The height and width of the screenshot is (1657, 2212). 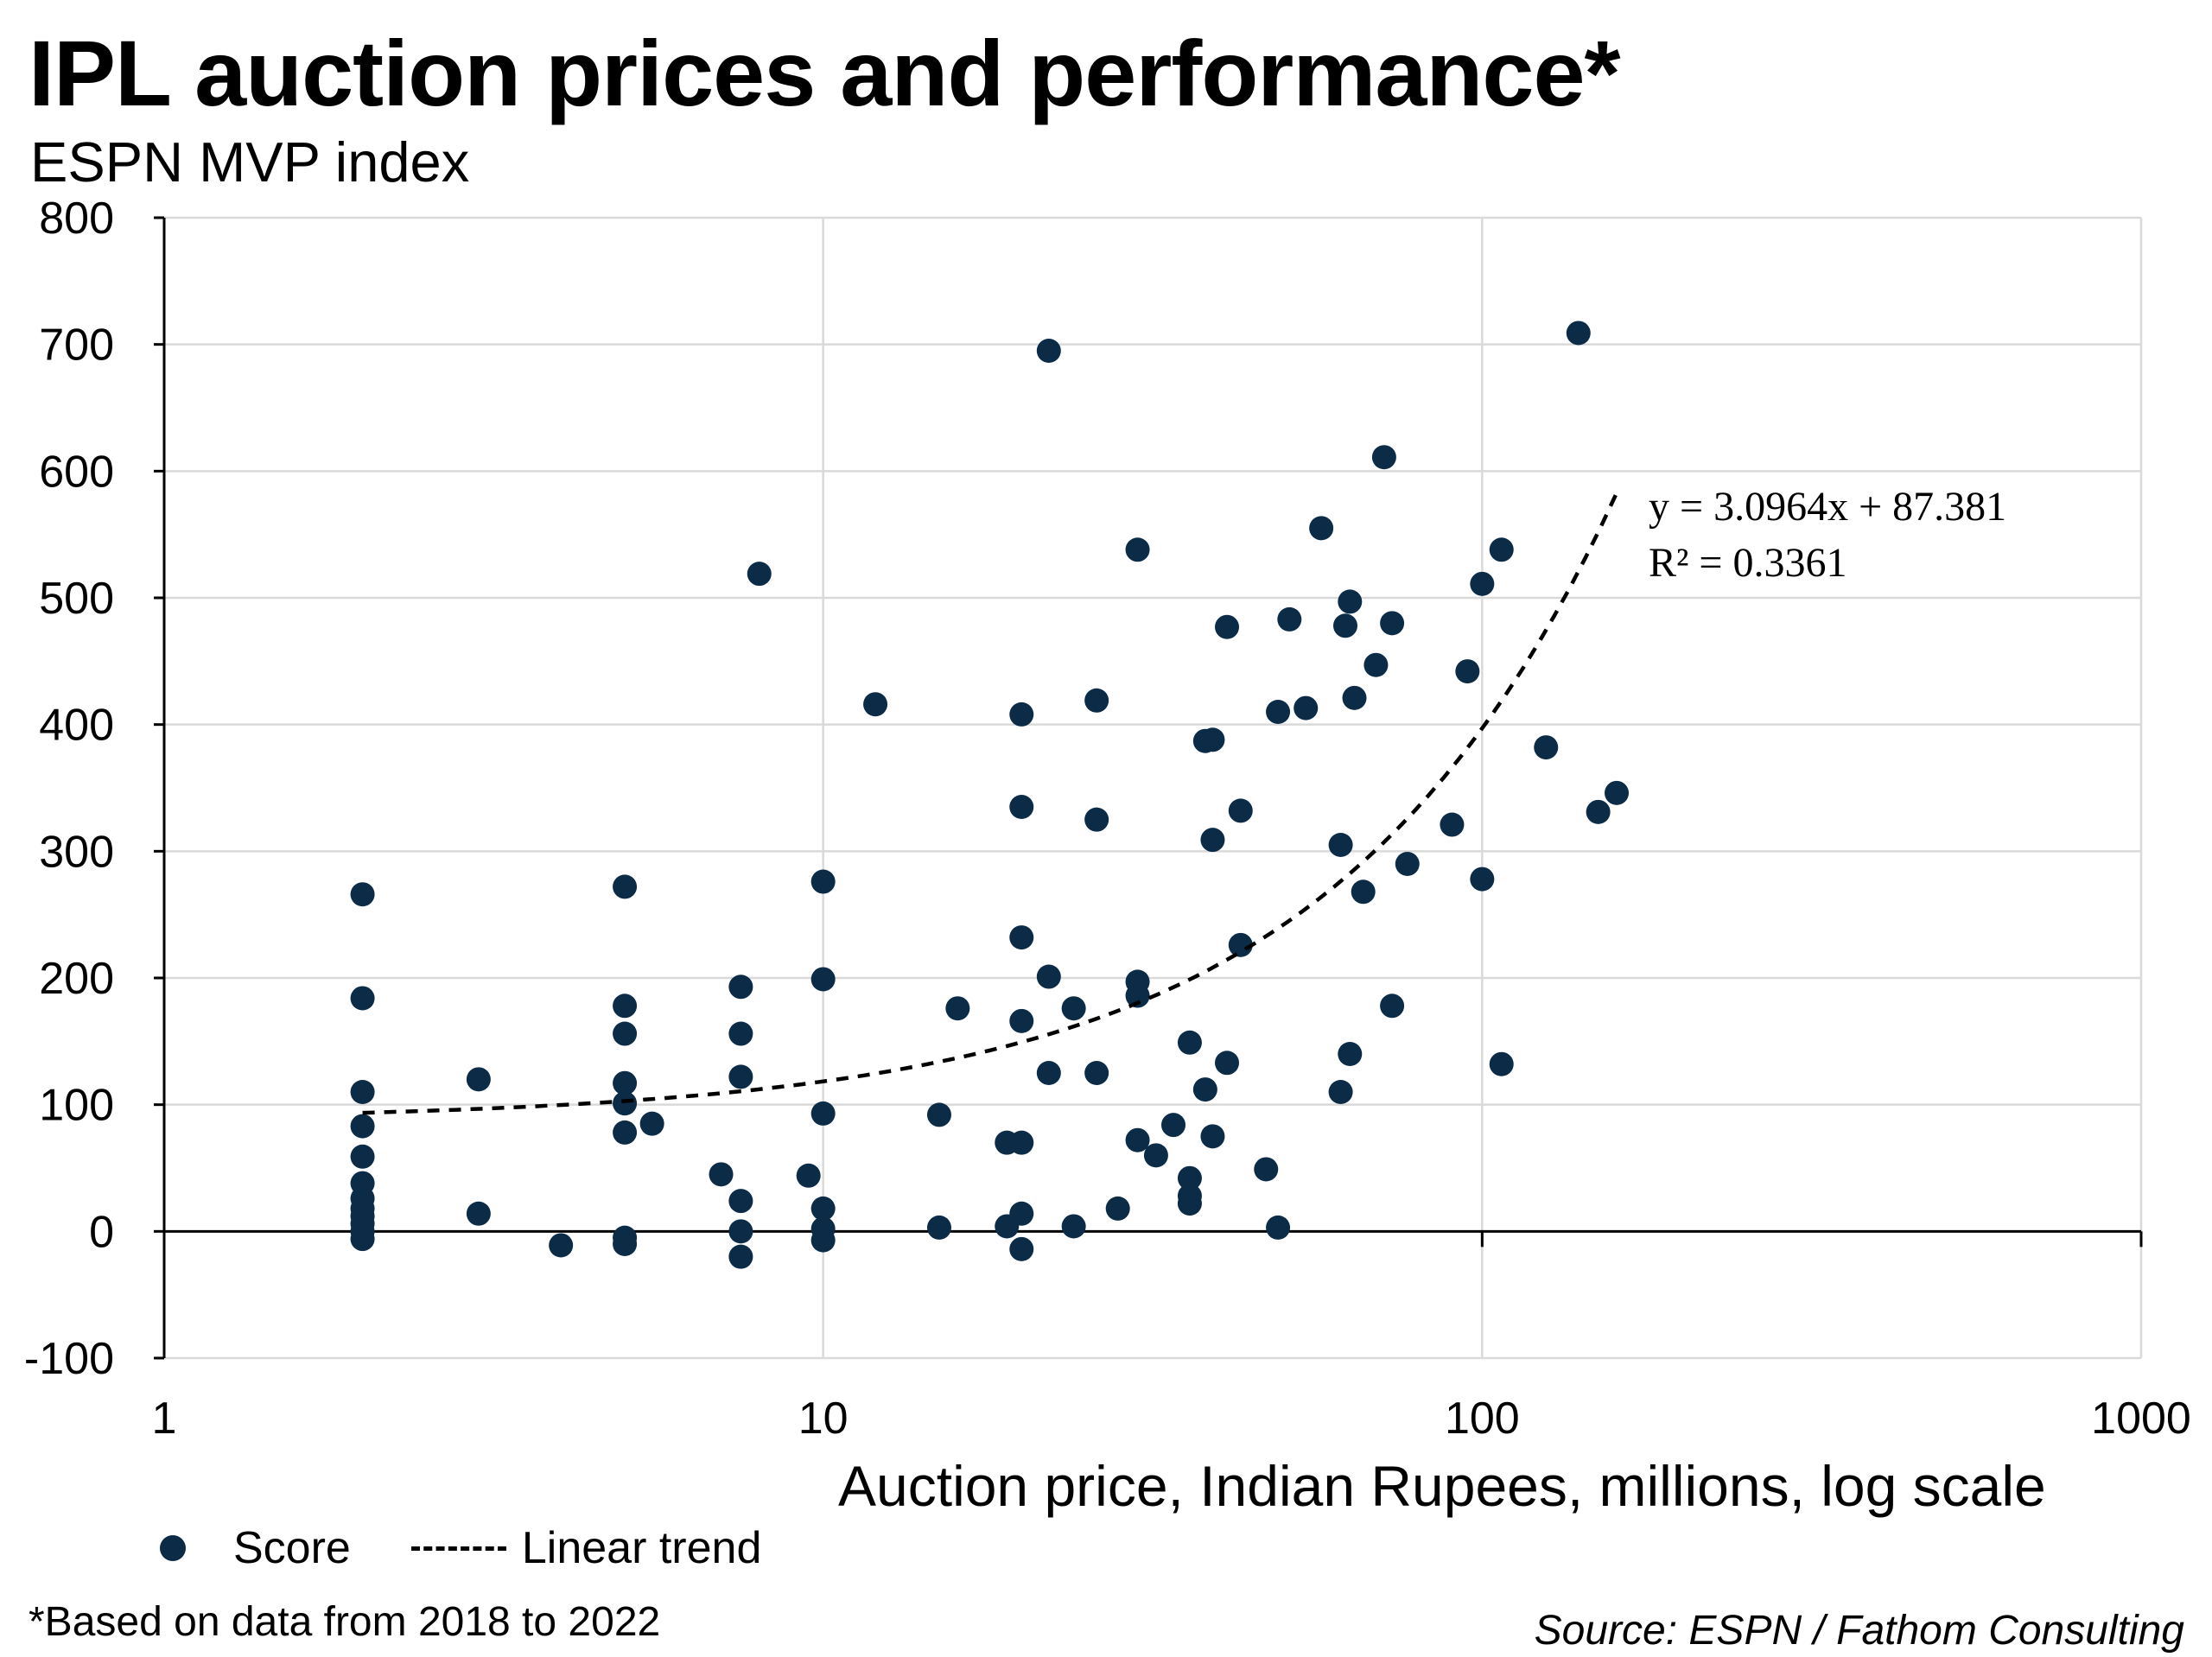 I want to click on y-tick-label: 300, so click(x=76, y=852).